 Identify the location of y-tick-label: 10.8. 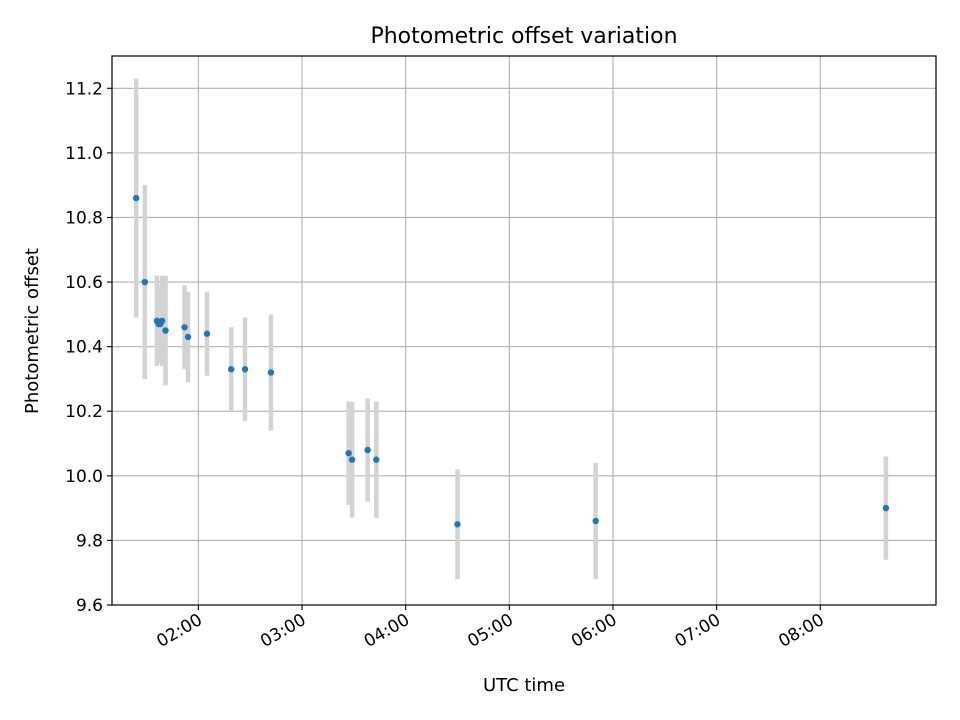
(84, 218).